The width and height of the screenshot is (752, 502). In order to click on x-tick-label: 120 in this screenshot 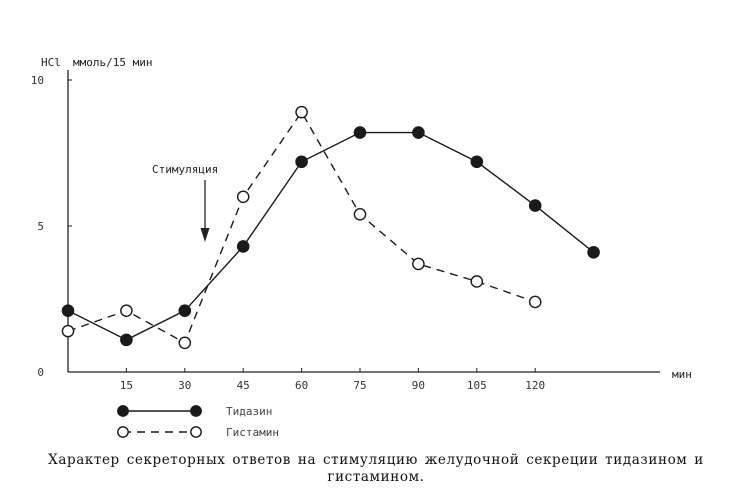, I will do `click(535, 385)`.